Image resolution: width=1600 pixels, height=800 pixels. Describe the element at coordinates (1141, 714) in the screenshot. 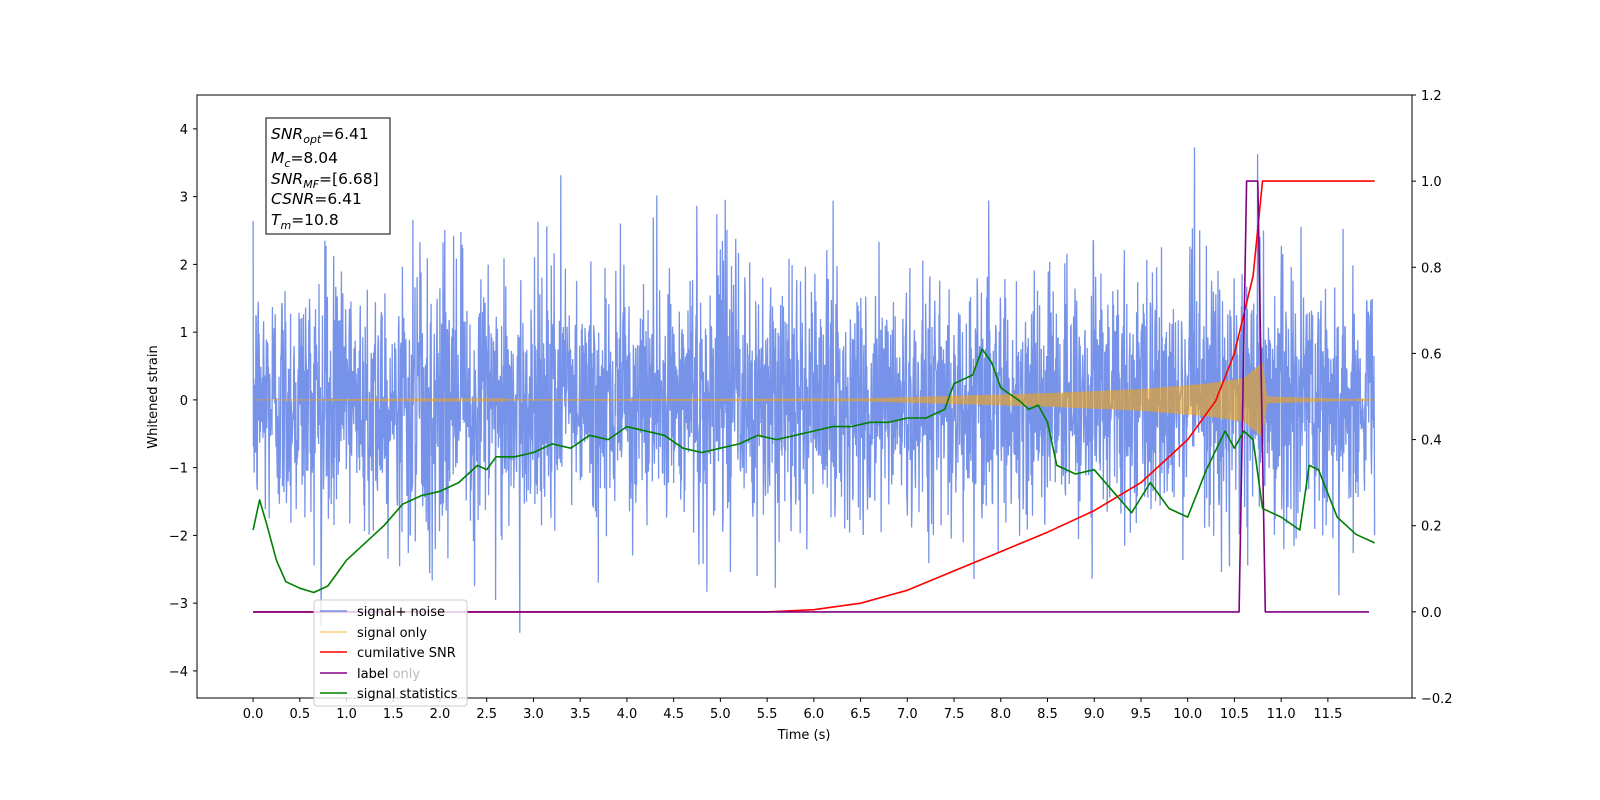

I see `x-tick-label: 9.5` at that location.